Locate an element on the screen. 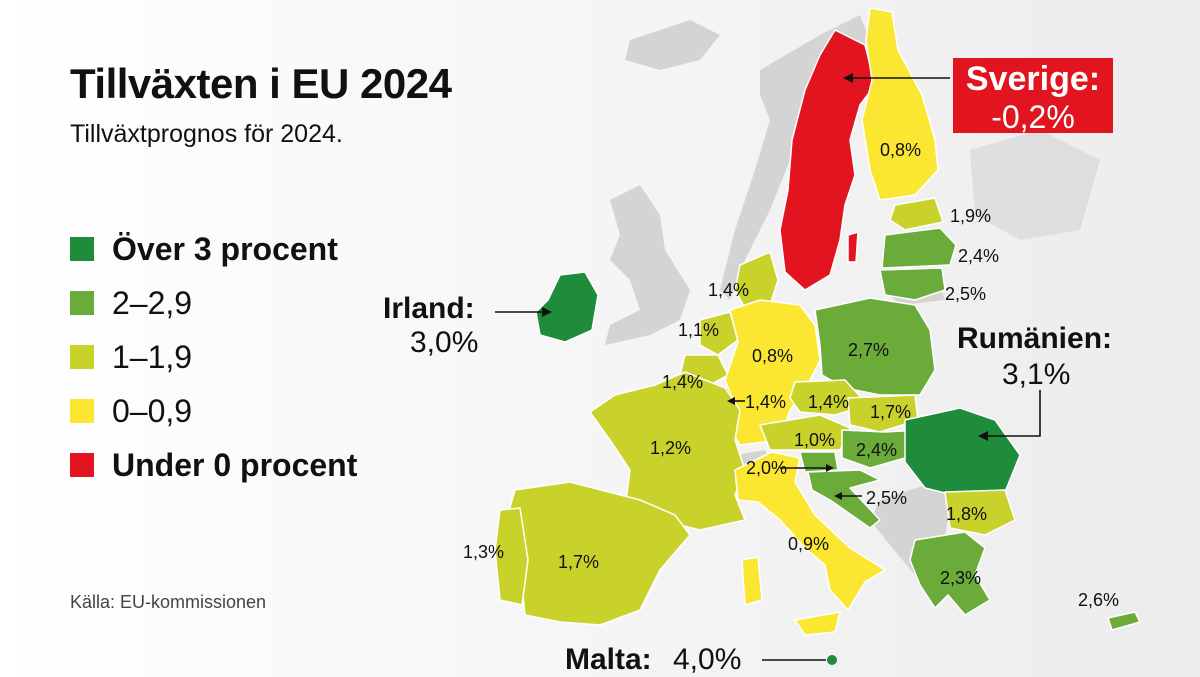  label-lithuania: 2,5% is located at coordinates (965, 294).